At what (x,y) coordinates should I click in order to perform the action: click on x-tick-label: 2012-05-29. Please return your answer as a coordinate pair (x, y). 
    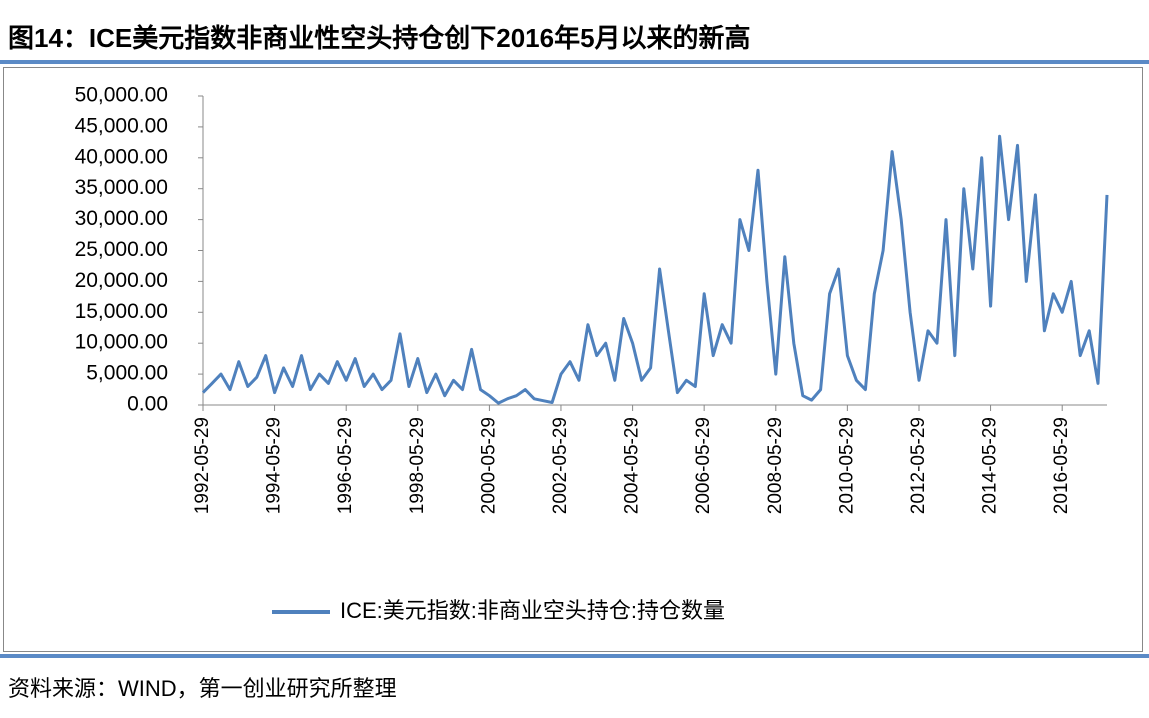
    Looking at the image, I should click on (918, 465).